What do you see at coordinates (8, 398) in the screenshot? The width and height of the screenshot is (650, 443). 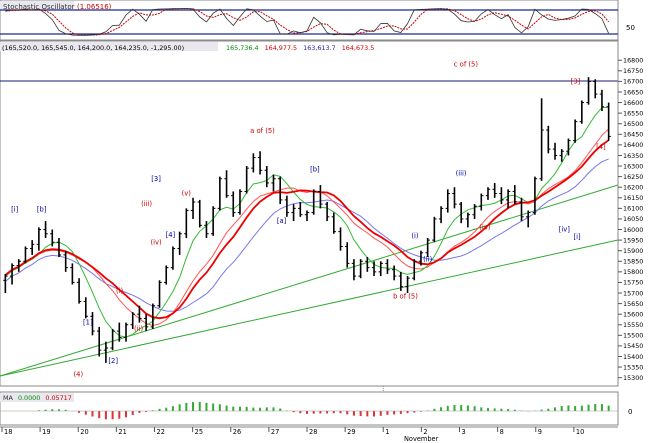 I see `macd-title-text: MA` at bounding box center [8, 398].